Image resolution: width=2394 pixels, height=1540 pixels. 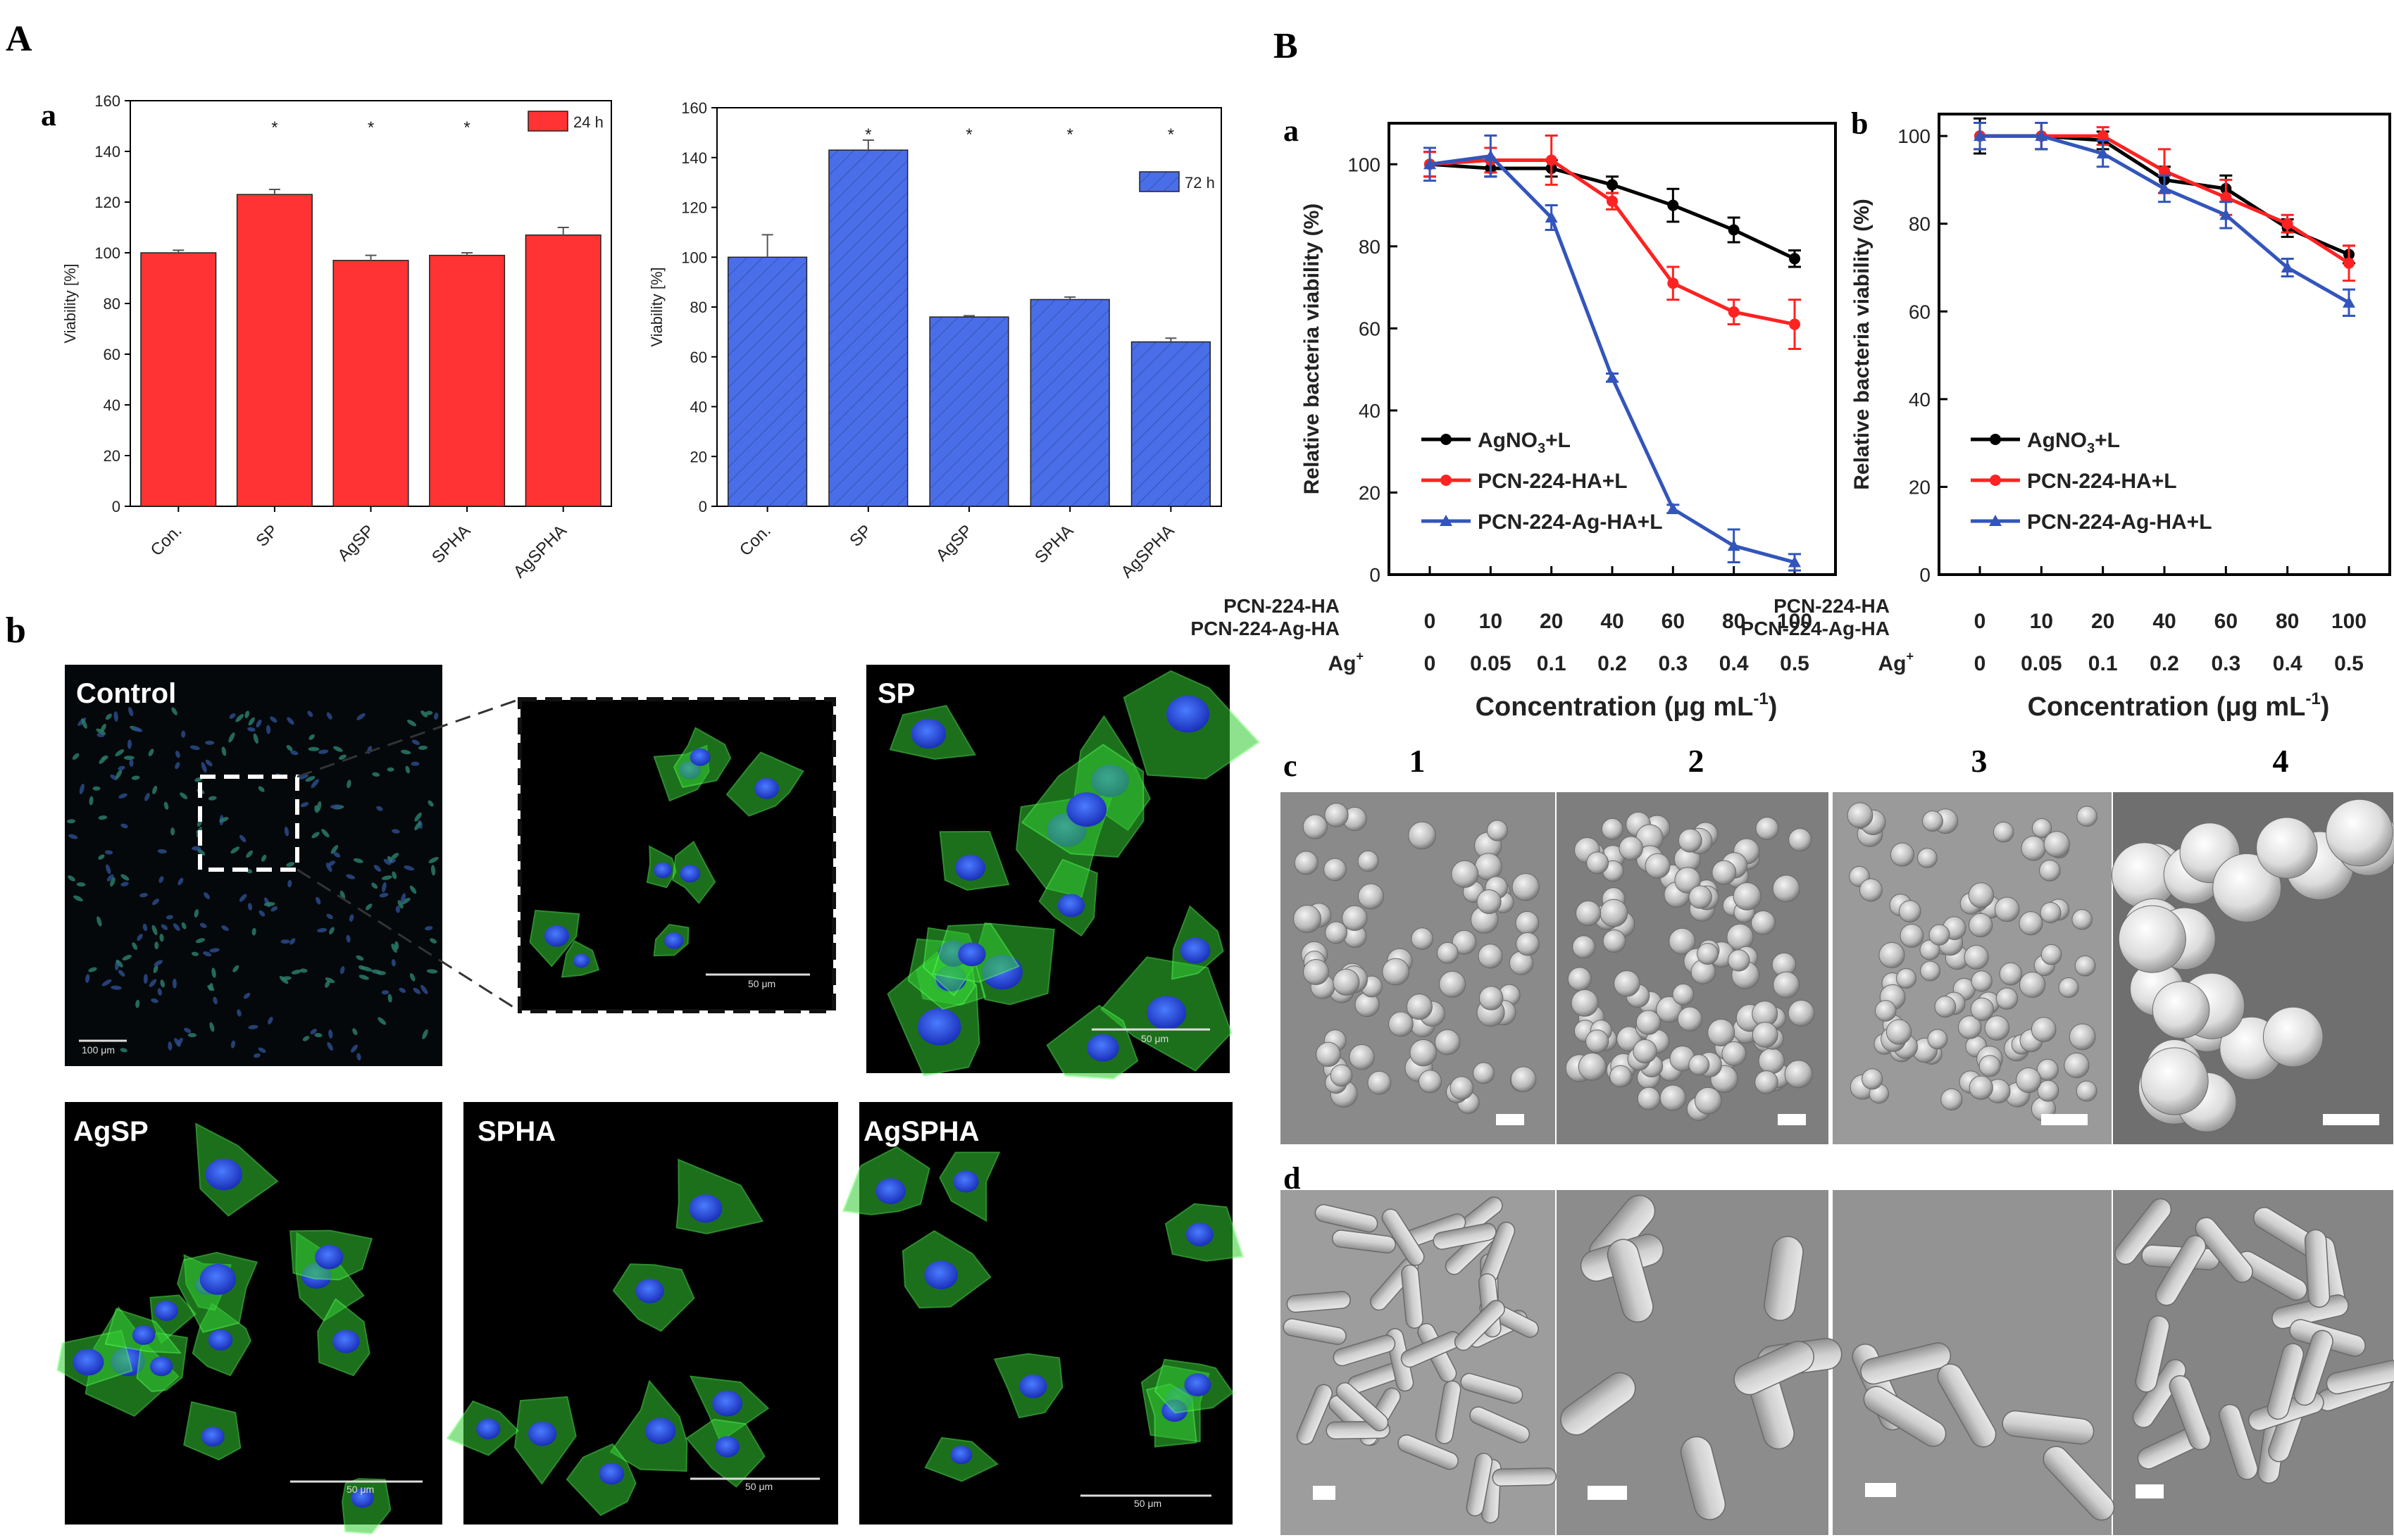 What do you see at coordinates (1290, 766) in the screenshot?
I see `subpanel-label-Bc: c` at bounding box center [1290, 766].